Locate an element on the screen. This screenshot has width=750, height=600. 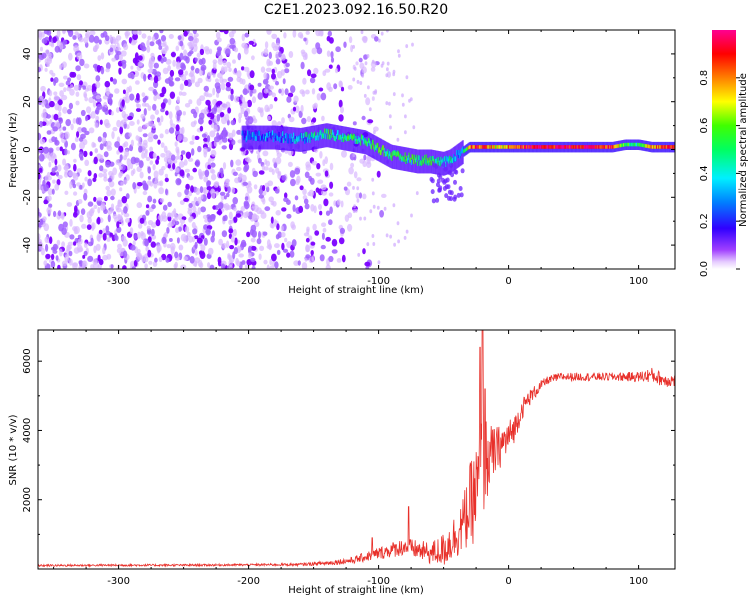
colorbar-gradient is located at coordinates (724, 149).